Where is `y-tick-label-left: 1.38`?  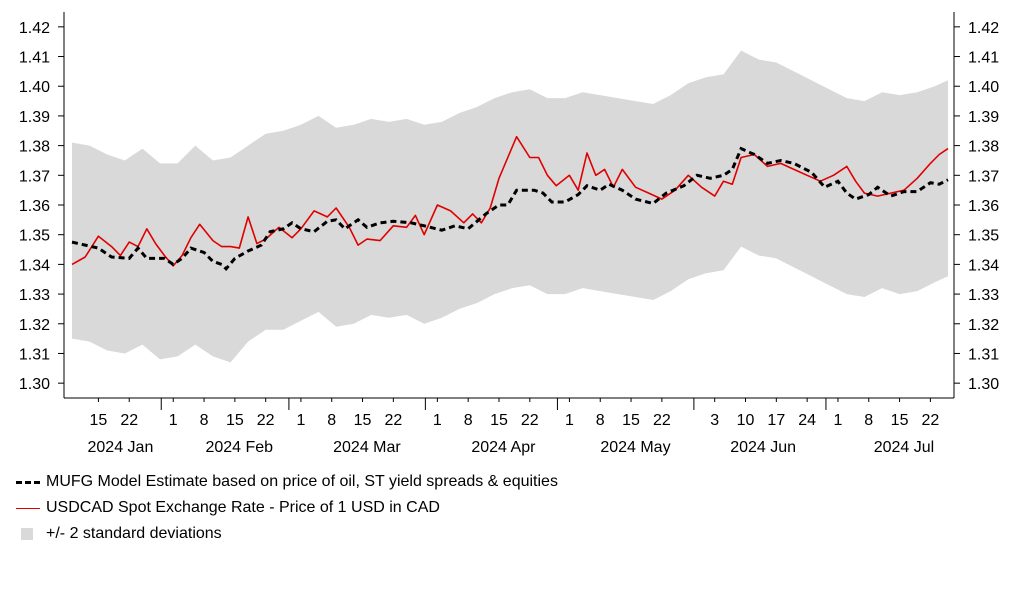
y-tick-label-left: 1.38 is located at coordinates (34, 147).